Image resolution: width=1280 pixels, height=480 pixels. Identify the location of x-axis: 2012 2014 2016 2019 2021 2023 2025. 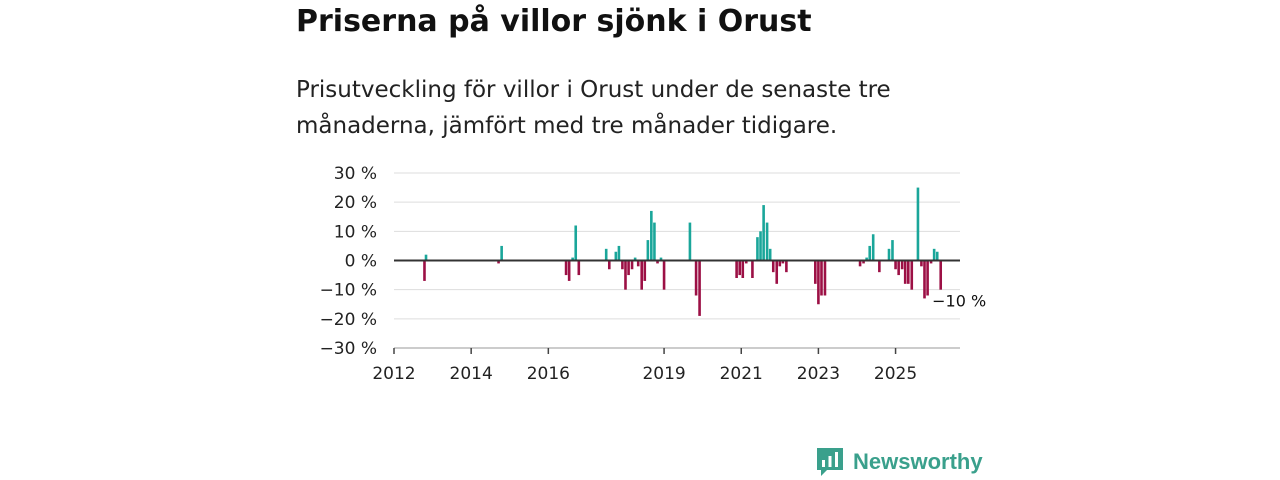
(666, 365).